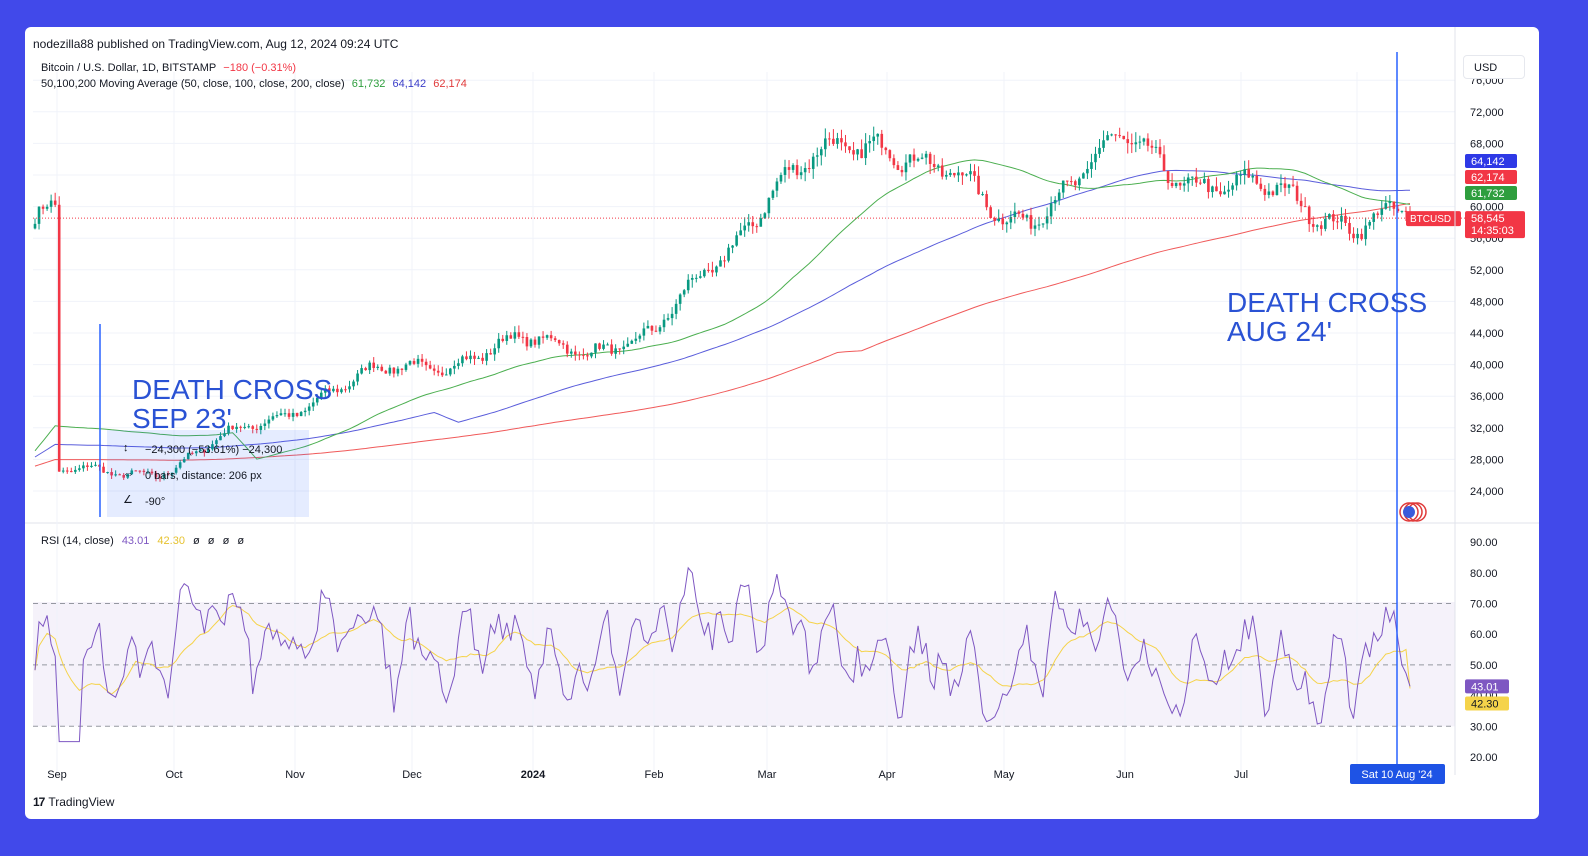  What do you see at coordinates (1430, 219) in the screenshot?
I see `symbol-axis-tag: BTCUSD` at bounding box center [1430, 219].